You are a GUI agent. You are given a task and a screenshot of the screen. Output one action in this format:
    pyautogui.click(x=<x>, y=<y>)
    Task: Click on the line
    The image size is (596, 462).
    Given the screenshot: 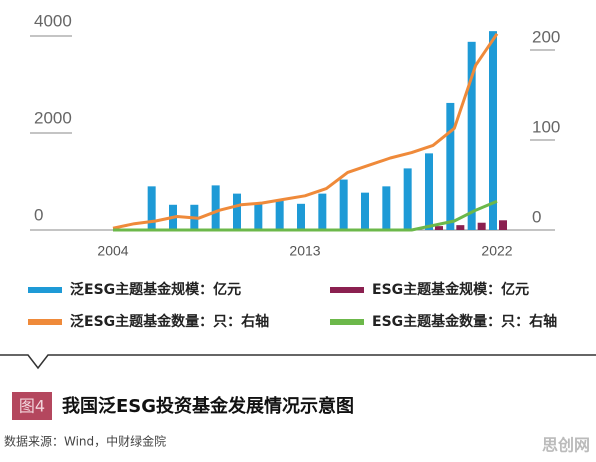 What is the action you would take?
    pyautogui.click(x=305, y=215)
    